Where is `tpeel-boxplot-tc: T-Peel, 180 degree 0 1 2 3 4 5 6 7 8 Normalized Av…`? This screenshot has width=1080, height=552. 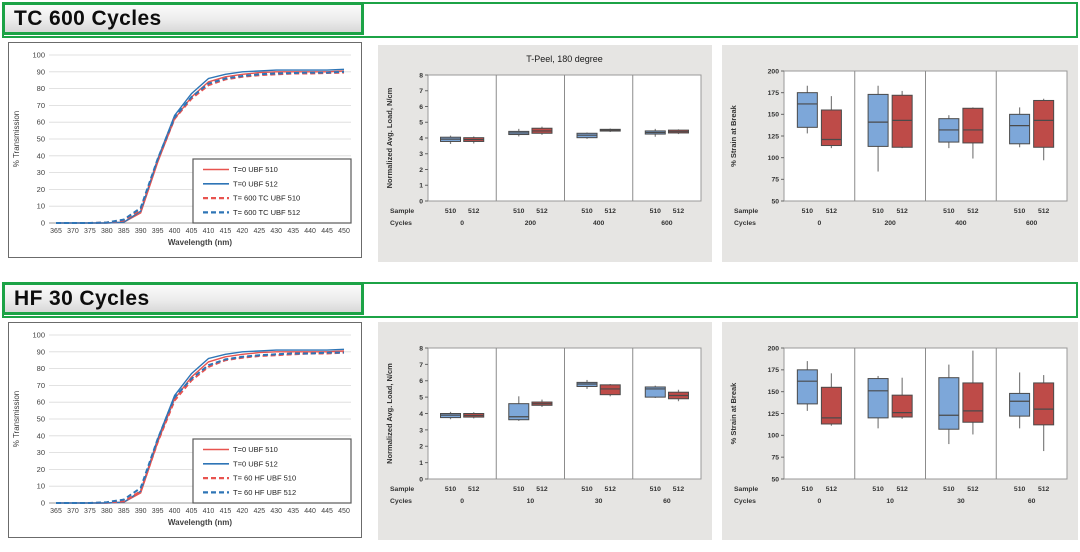
tpeel-boxplot-tc: T-Peel, 180 degree 0 1 2 3 4 5 6 7 8 Normalized Av… is located at coordinates (545, 153).